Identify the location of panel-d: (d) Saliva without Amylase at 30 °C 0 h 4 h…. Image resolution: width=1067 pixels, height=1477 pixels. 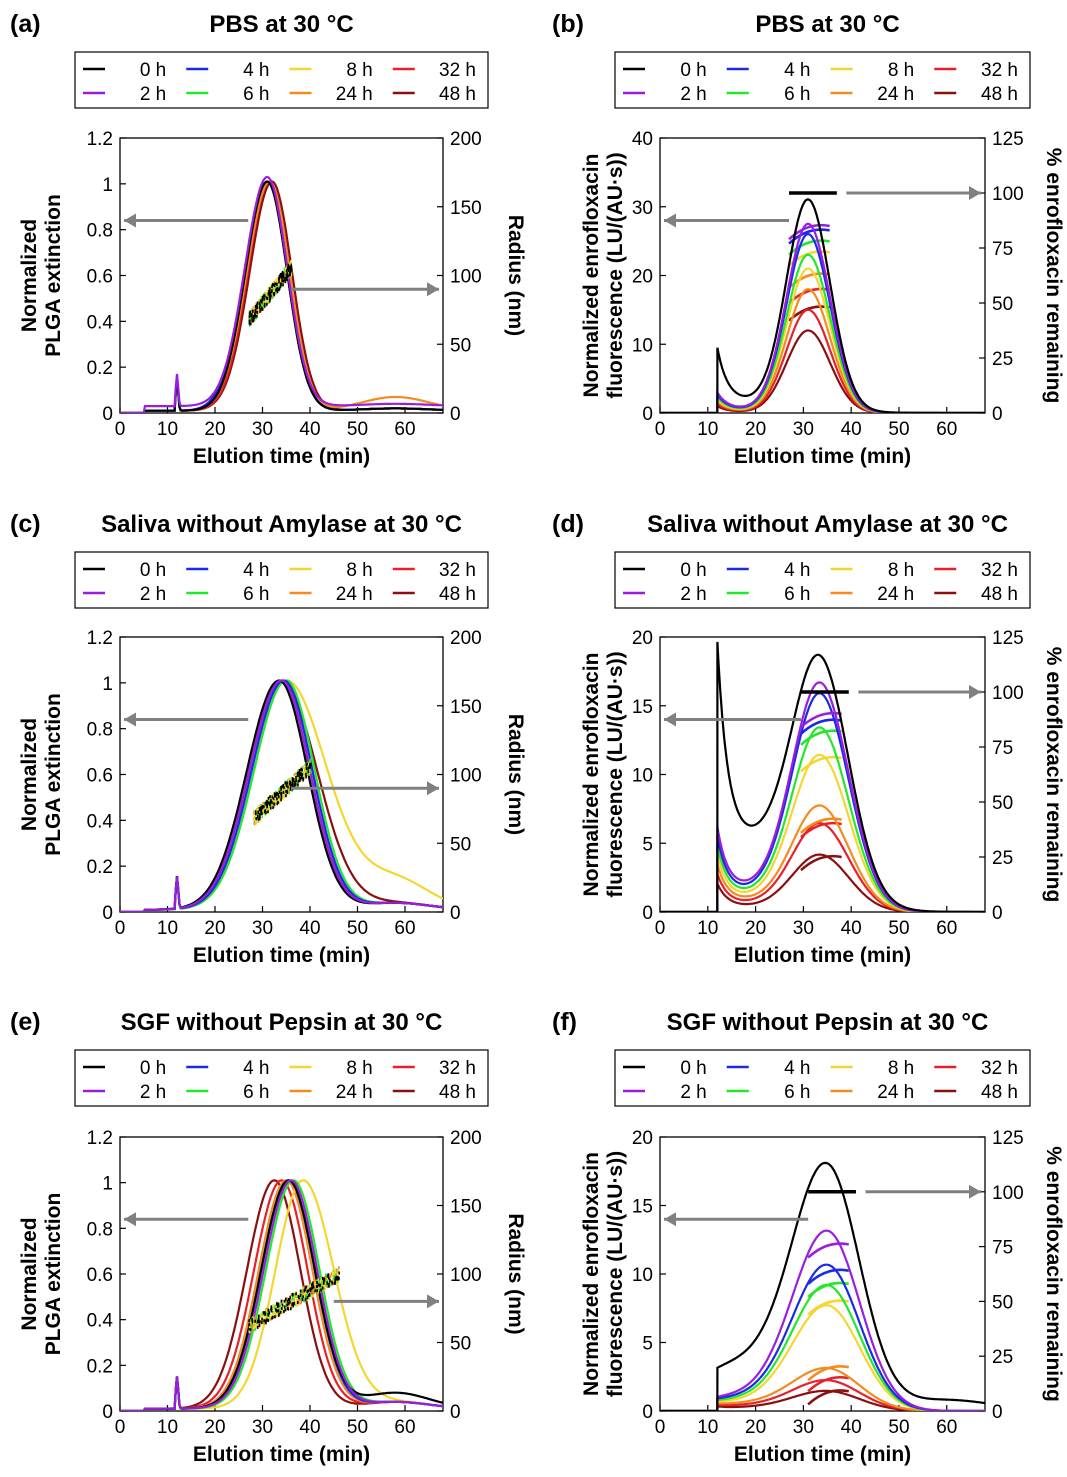
(808, 738).